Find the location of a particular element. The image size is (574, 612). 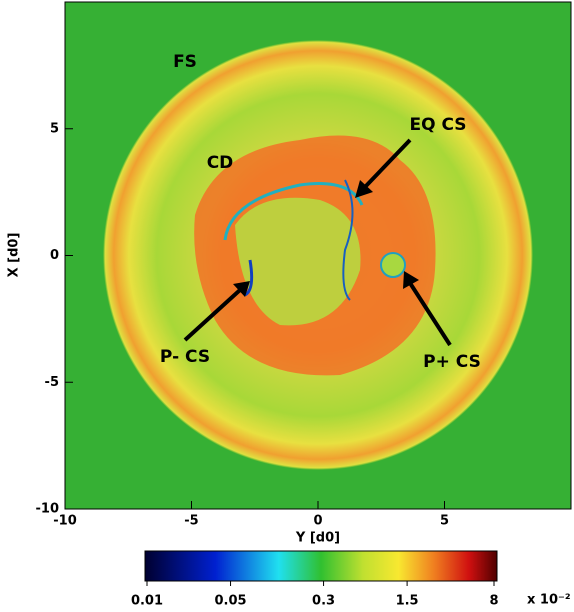

y-tick-label: 5 is located at coordinates (54, 128).